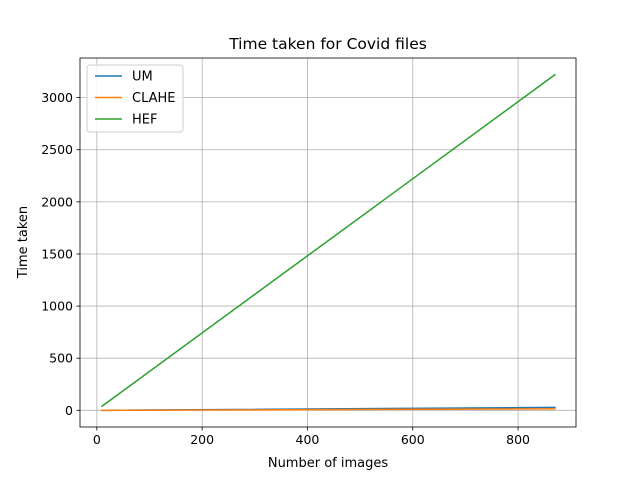 The image size is (640, 480). I want to click on y-tick-label: 500, so click(61, 358).